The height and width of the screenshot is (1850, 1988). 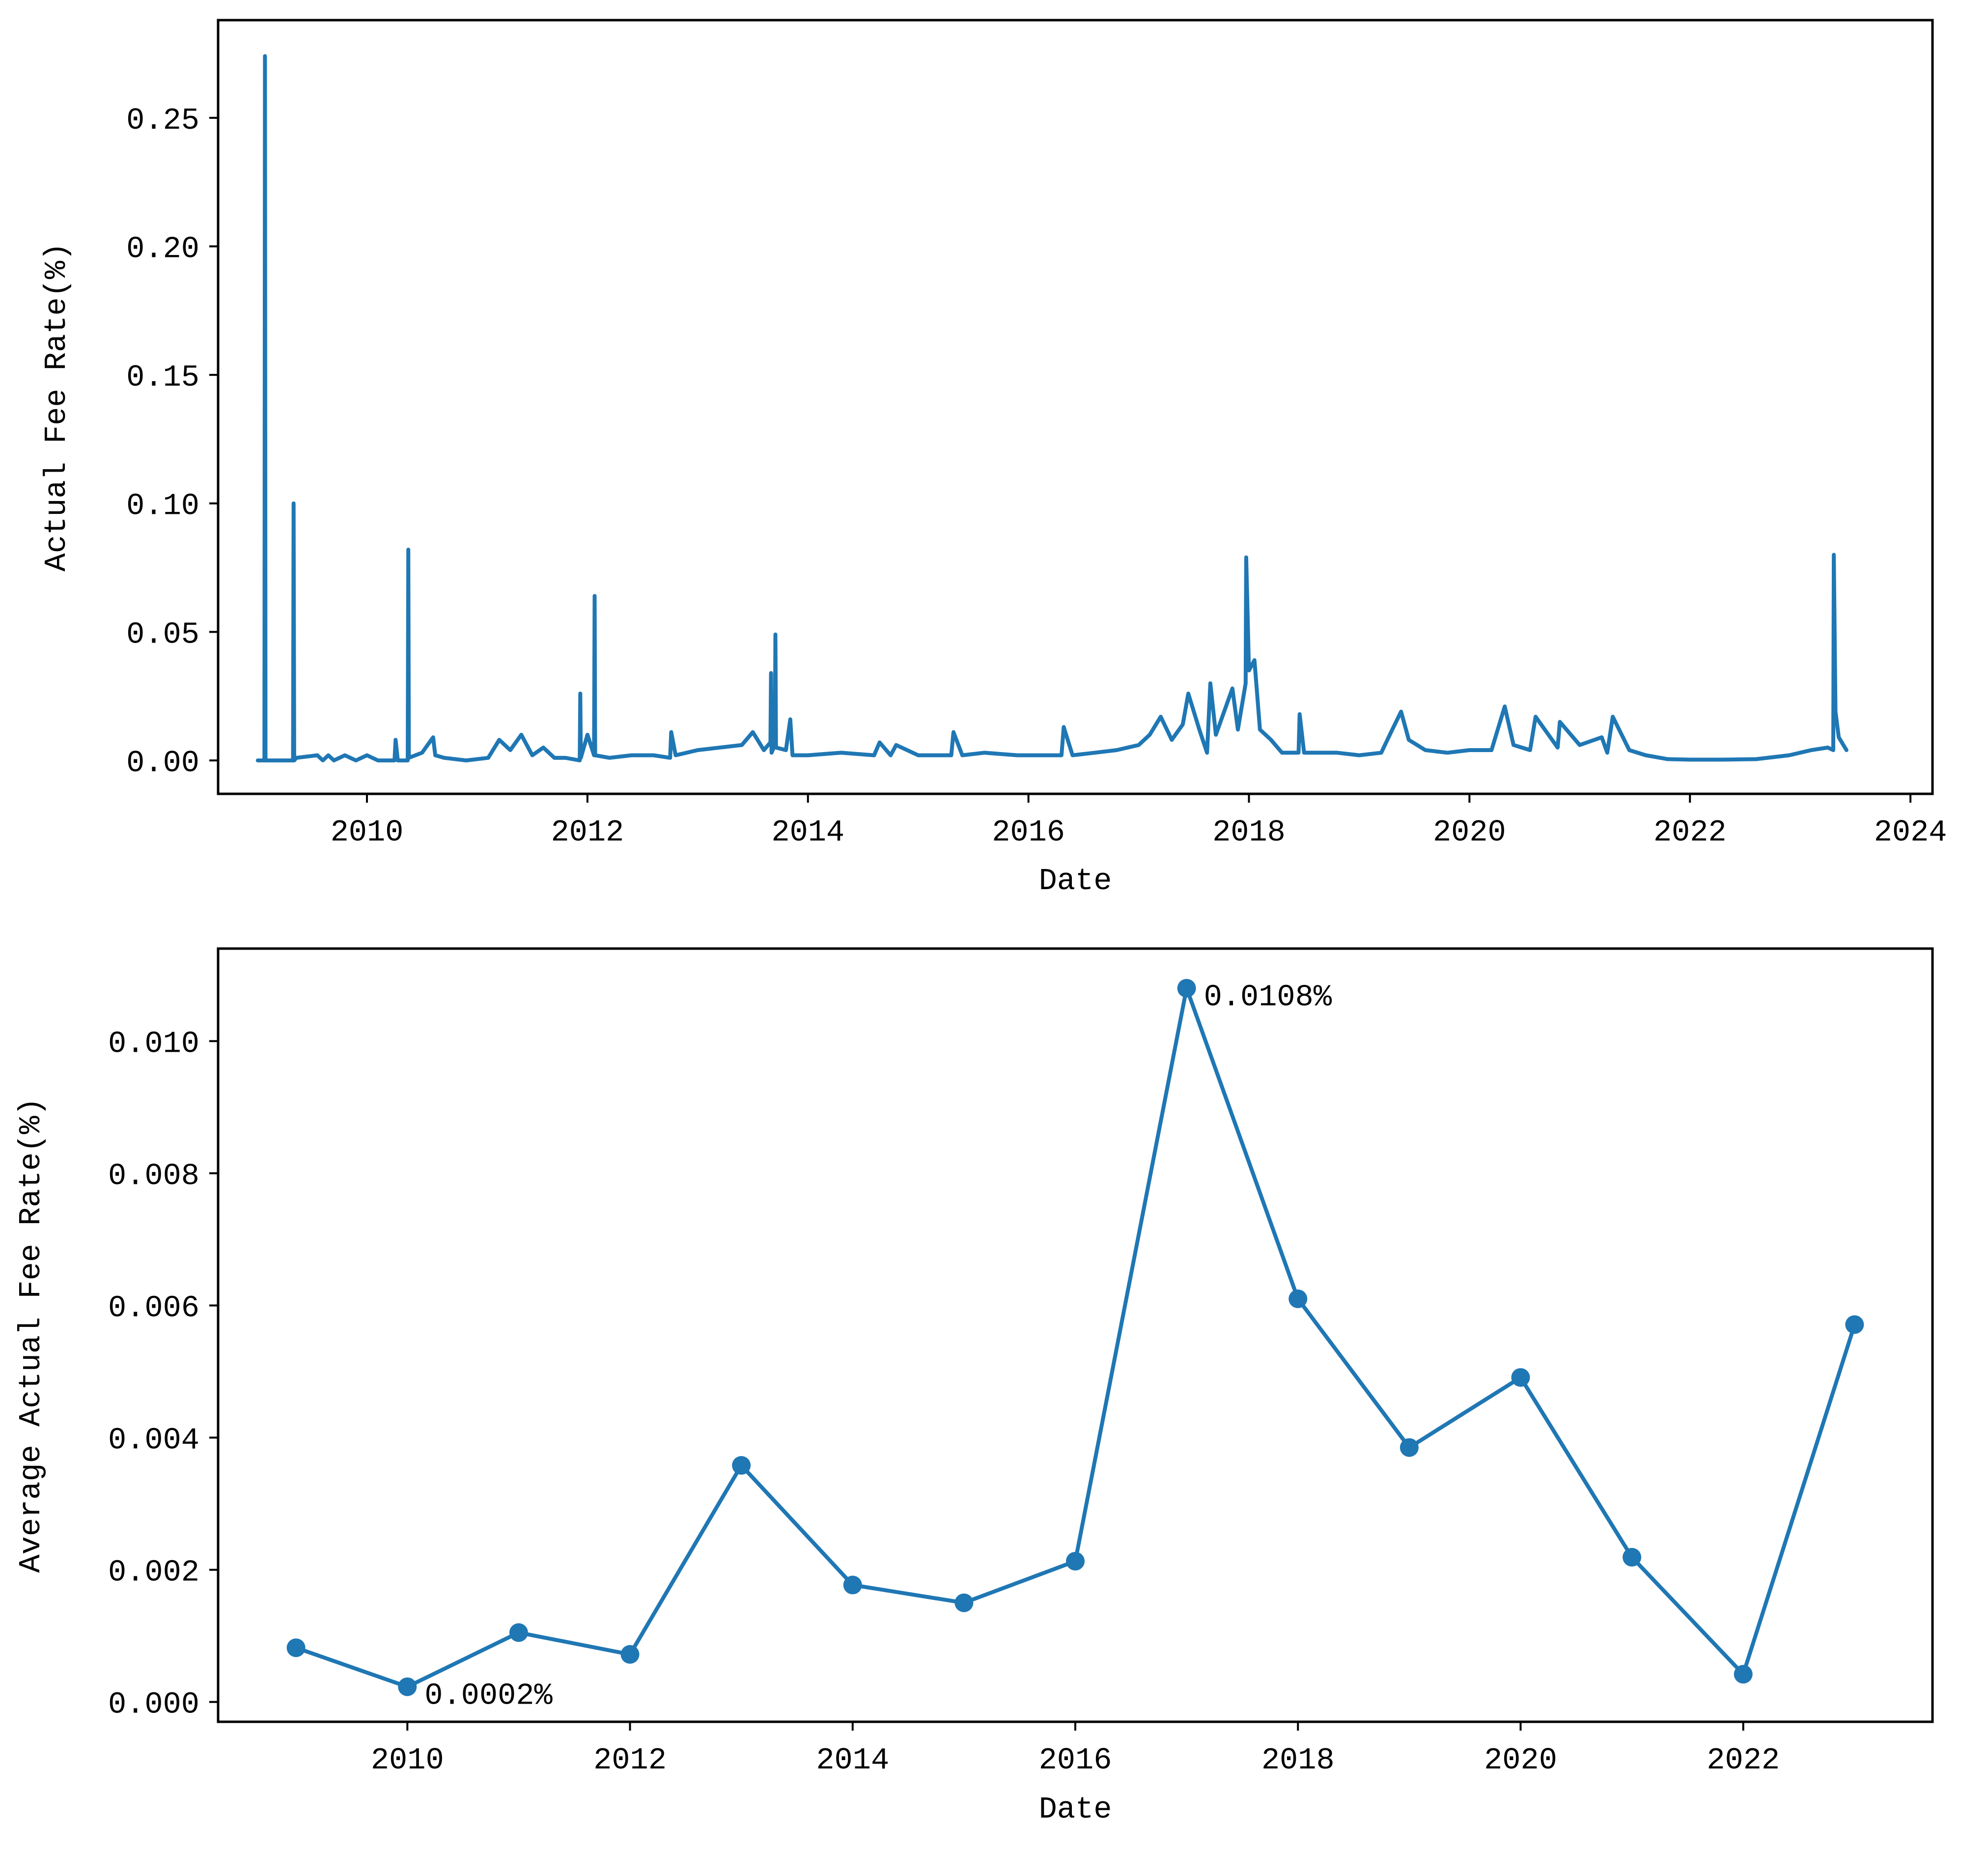 I want to click on y-axis-ticks: 0.000 0.002 0.004 0.006 0.008 0.010, so click(x=163, y=1374).